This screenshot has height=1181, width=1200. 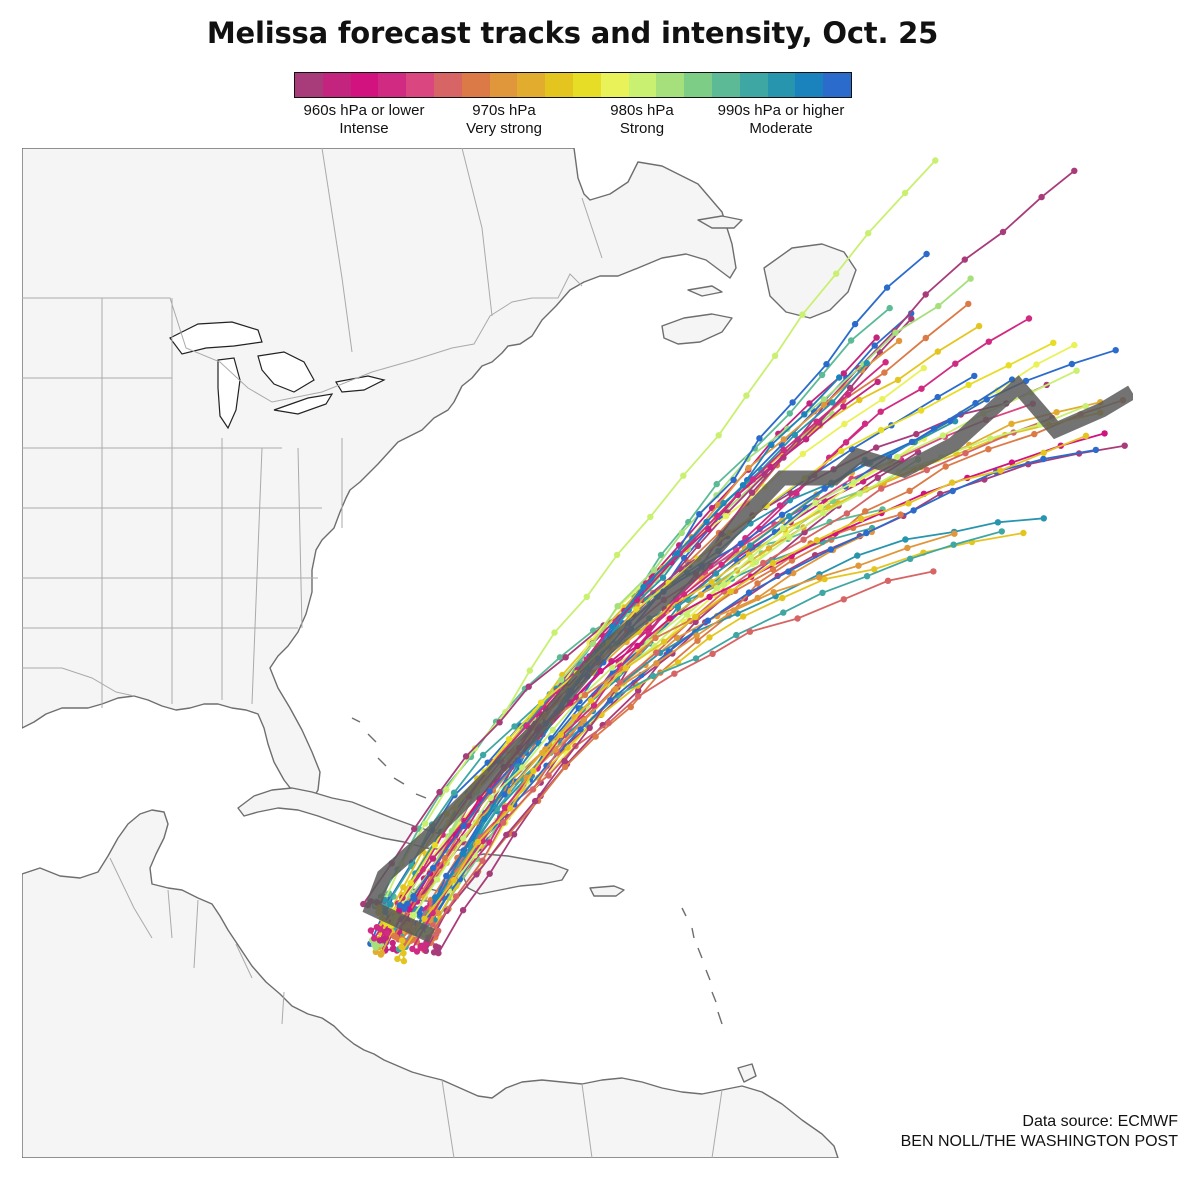 What do you see at coordinates (582, 1118) in the screenshot?
I see `south-america-borders` at bounding box center [582, 1118].